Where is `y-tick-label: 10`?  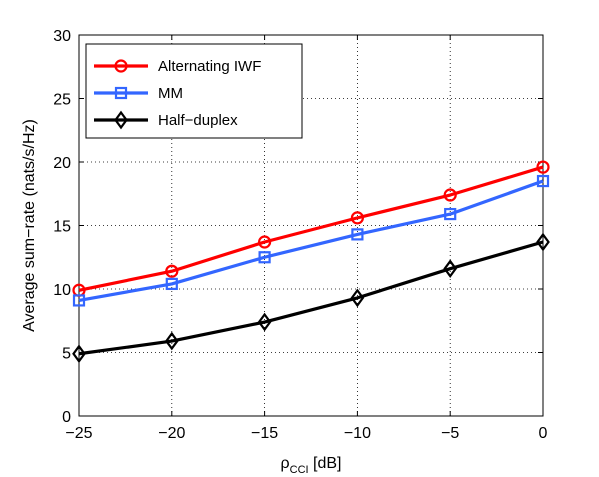
y-tick-label: 10 is located at coordinates (62, 290).